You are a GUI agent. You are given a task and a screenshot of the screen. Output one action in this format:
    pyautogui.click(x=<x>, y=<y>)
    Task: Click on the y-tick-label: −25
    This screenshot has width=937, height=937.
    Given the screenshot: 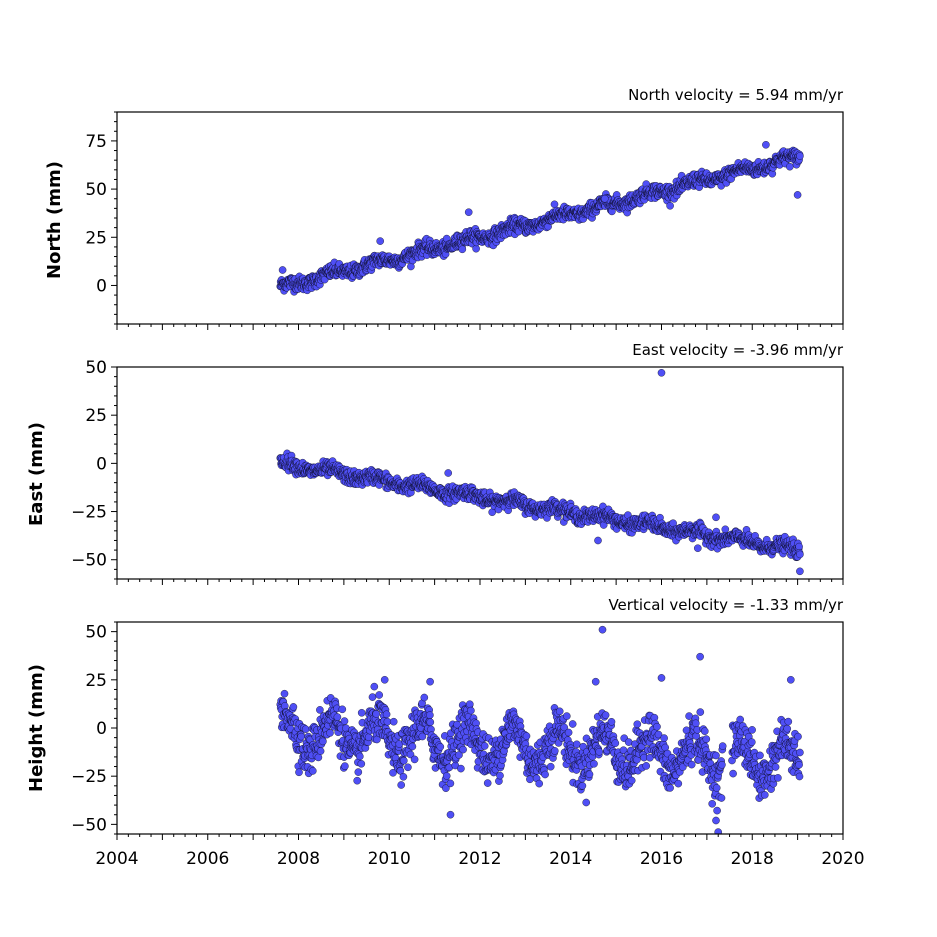 What is the action you would take?
    pyautogui.click(x=89, y=513)
    